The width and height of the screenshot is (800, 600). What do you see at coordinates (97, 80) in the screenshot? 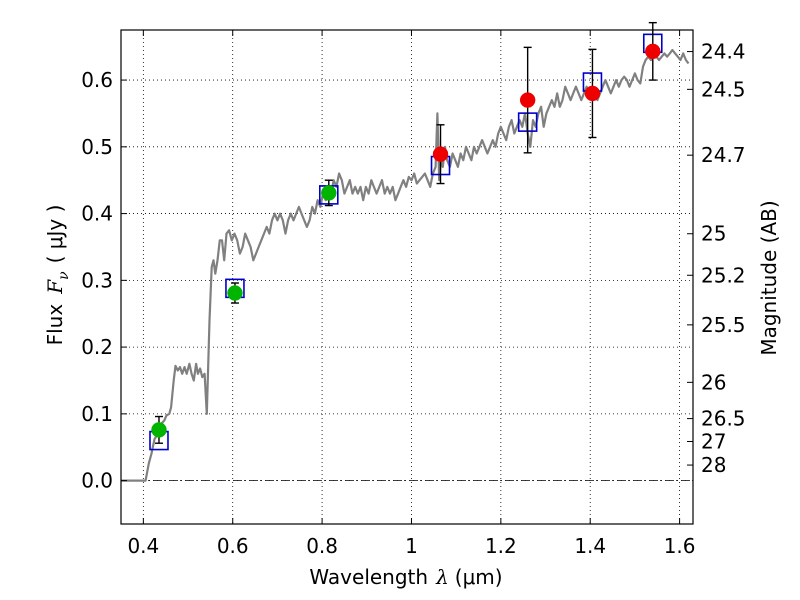
I see `y-tick-label: 0.6` at bounding box center [97, 80].